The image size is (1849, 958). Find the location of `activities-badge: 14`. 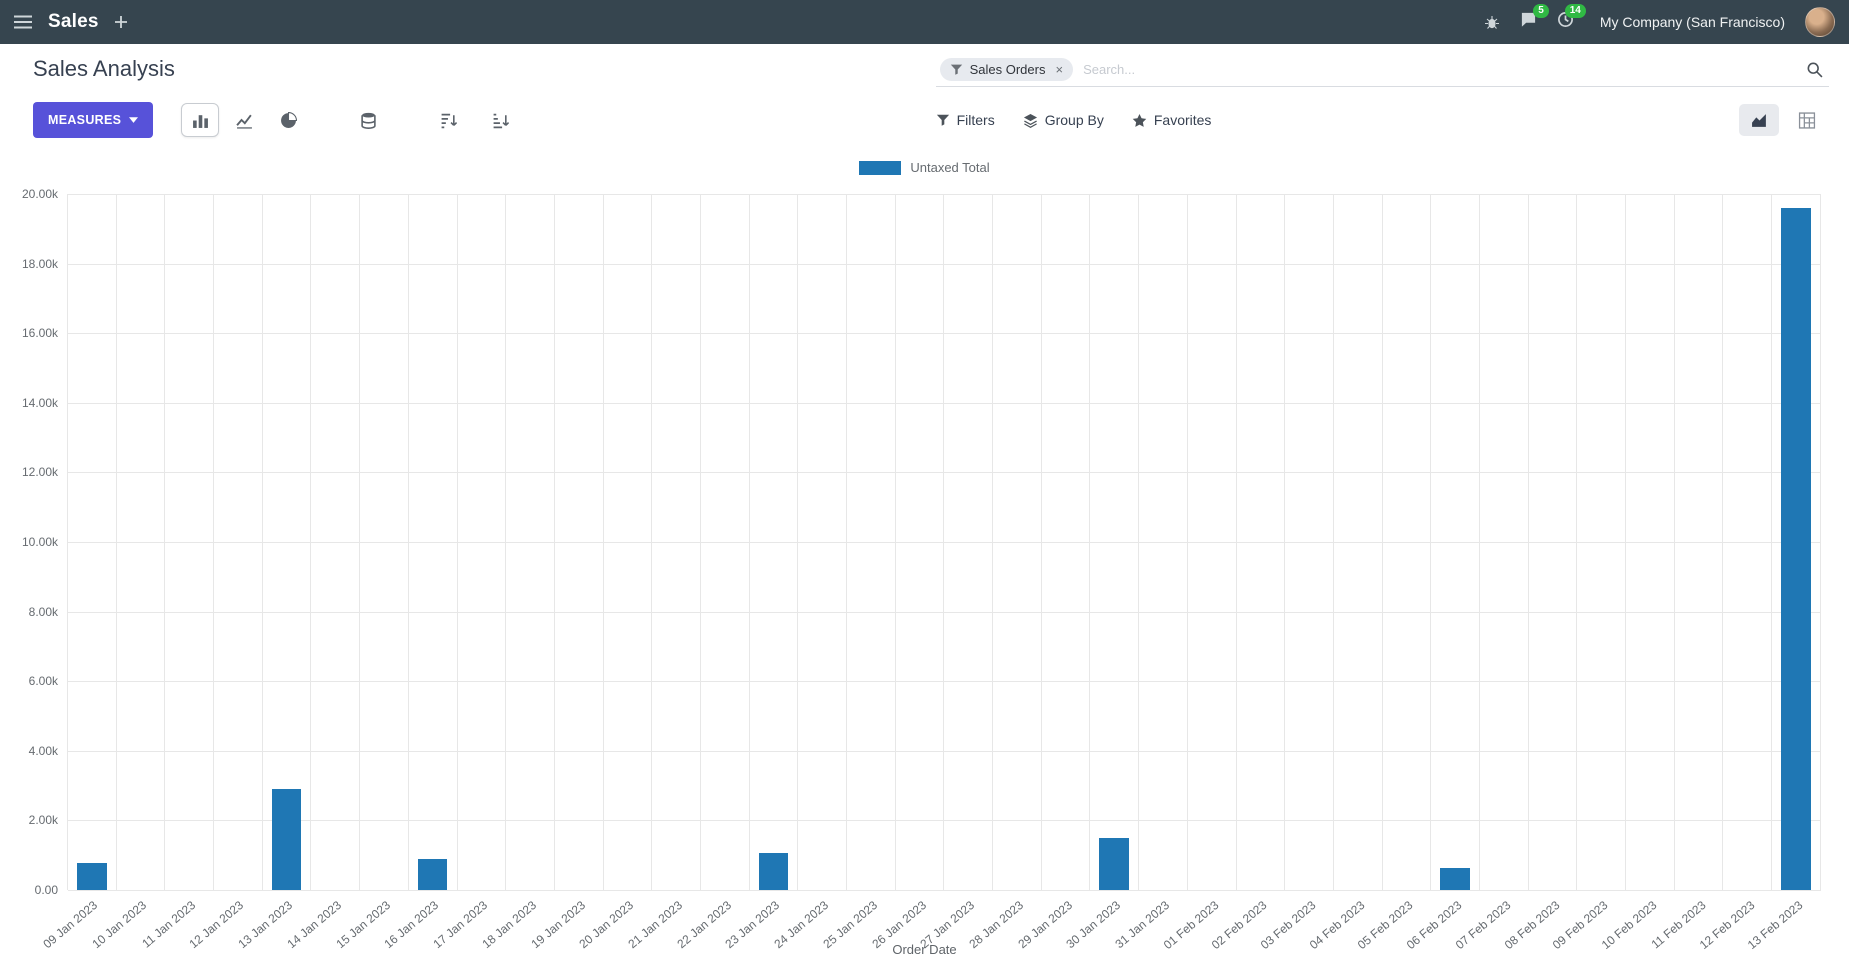

activities-badge: 14 is located at coordinates (1575, 11).